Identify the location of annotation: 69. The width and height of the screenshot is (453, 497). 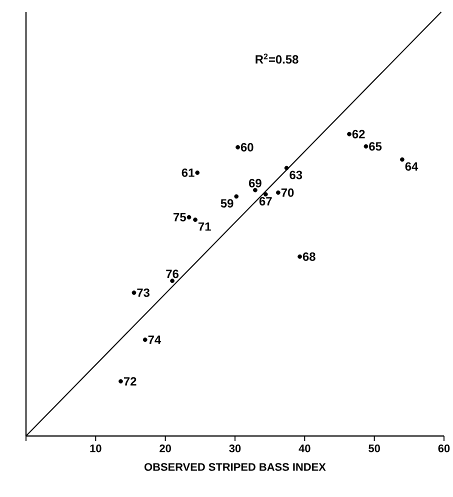
(255, 183).